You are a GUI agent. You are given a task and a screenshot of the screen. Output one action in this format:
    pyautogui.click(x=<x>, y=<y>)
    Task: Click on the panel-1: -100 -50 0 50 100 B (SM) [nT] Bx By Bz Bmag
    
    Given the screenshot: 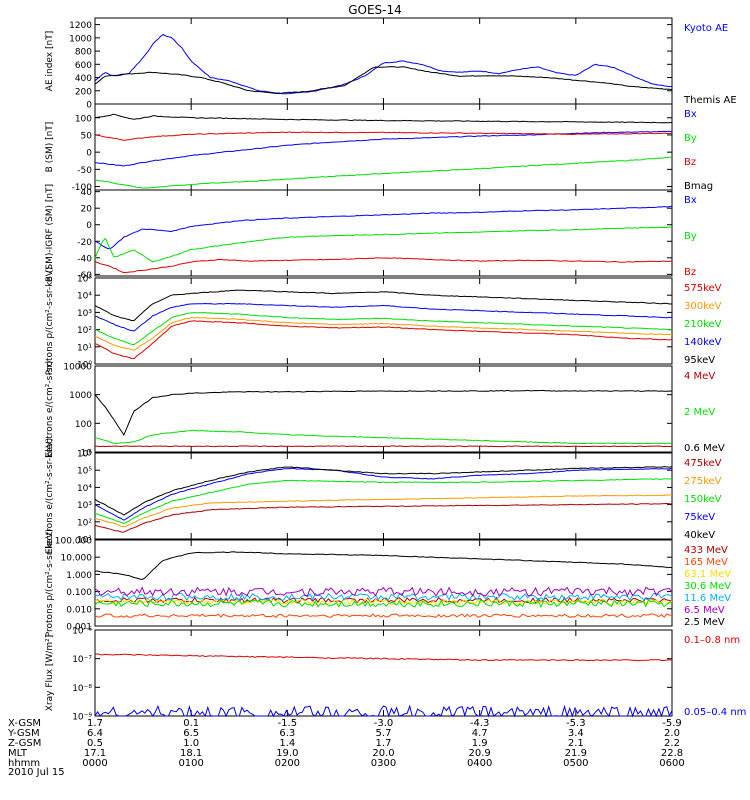 What is the action you would take?
    pyautogui.click(x=379, y=148)
    